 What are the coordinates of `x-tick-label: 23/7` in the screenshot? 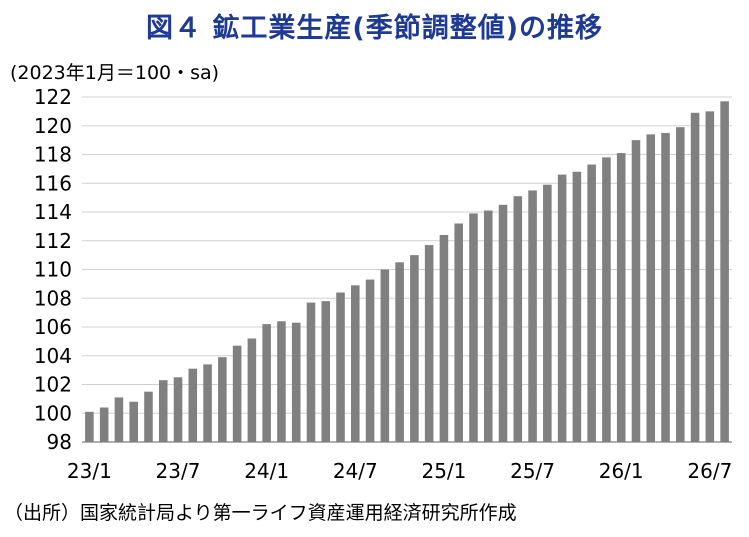 It's located at (178, 471).